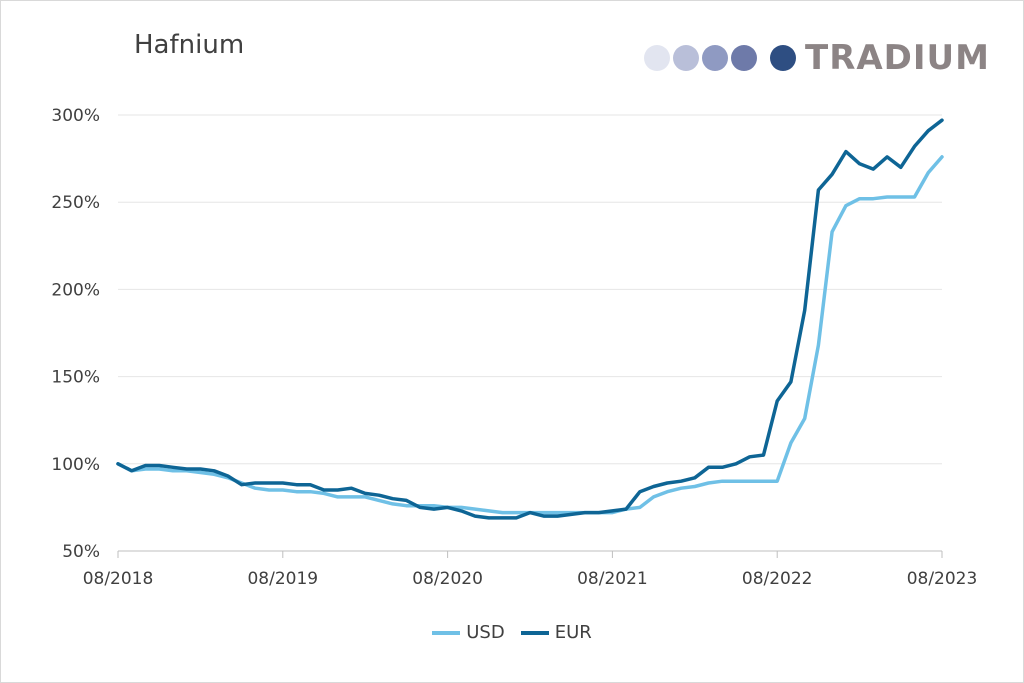 The image size is (1024, 683). Describe the element at coordinates (898, 58) in the screenshot. I see `logo-wordmark: TRADIUM` at that location.